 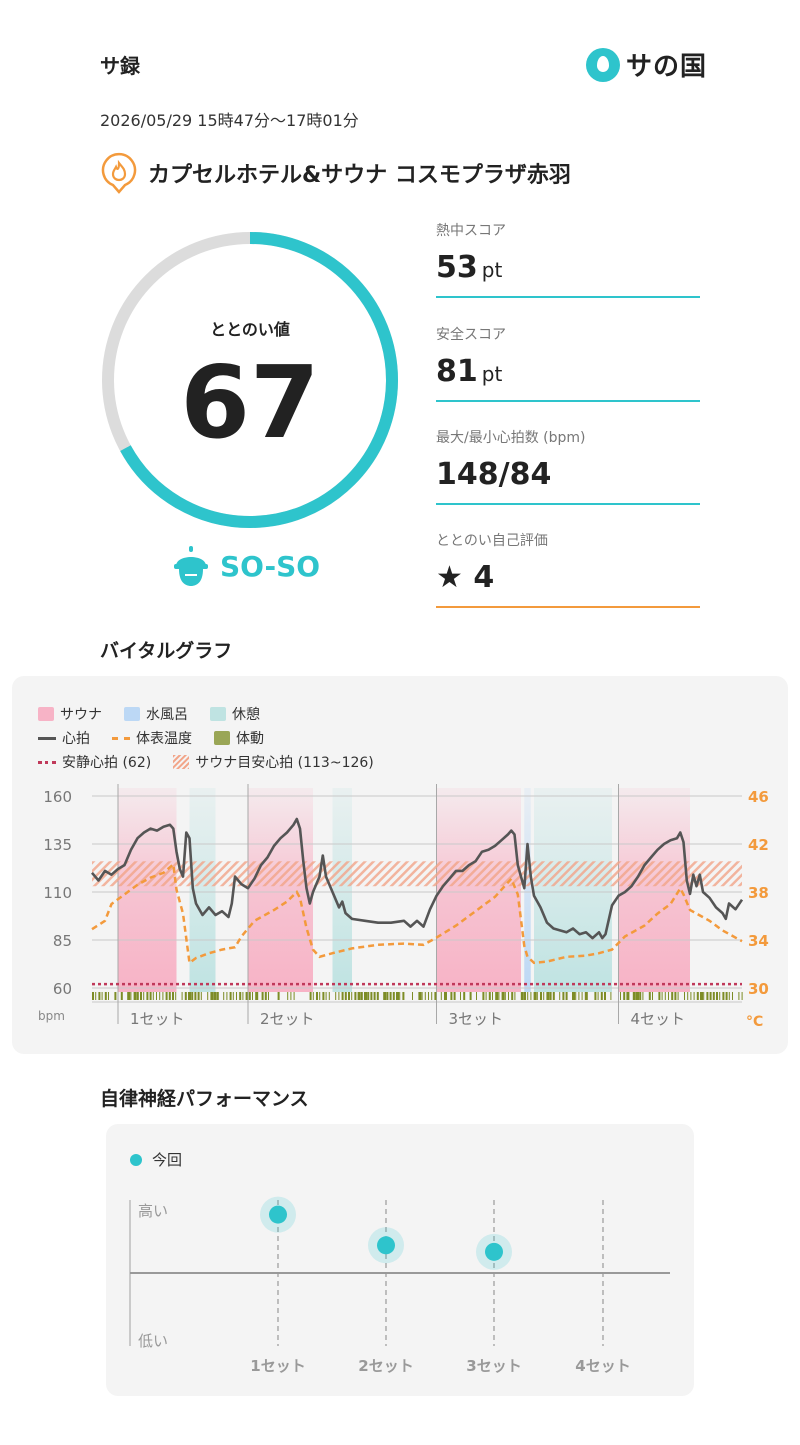 What do you see at coordinates (417, 891) in the screenshot?
I see `chart-lines` at bounding box center [417, 891].